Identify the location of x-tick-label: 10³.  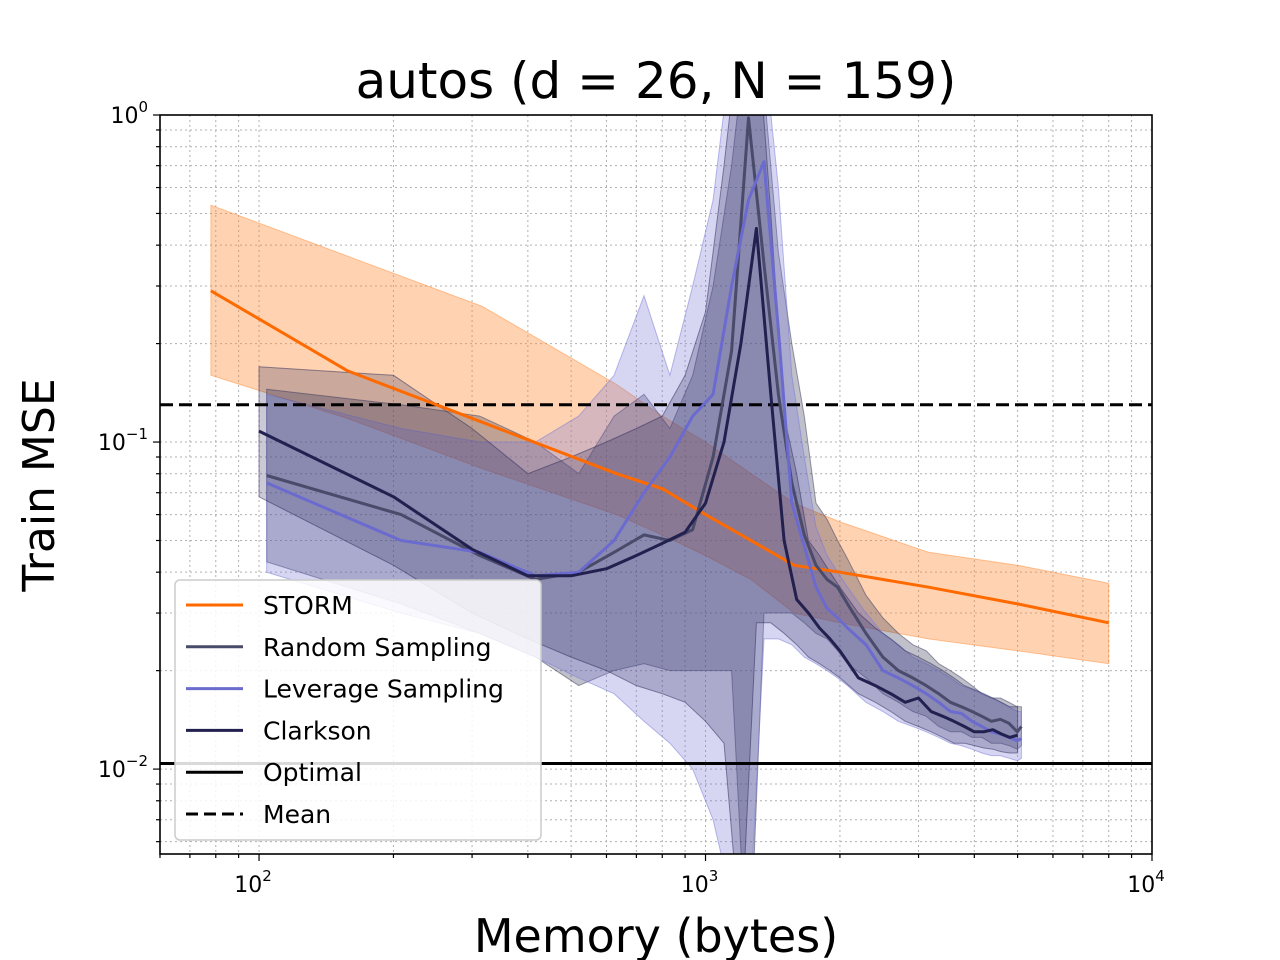
(700, 882).